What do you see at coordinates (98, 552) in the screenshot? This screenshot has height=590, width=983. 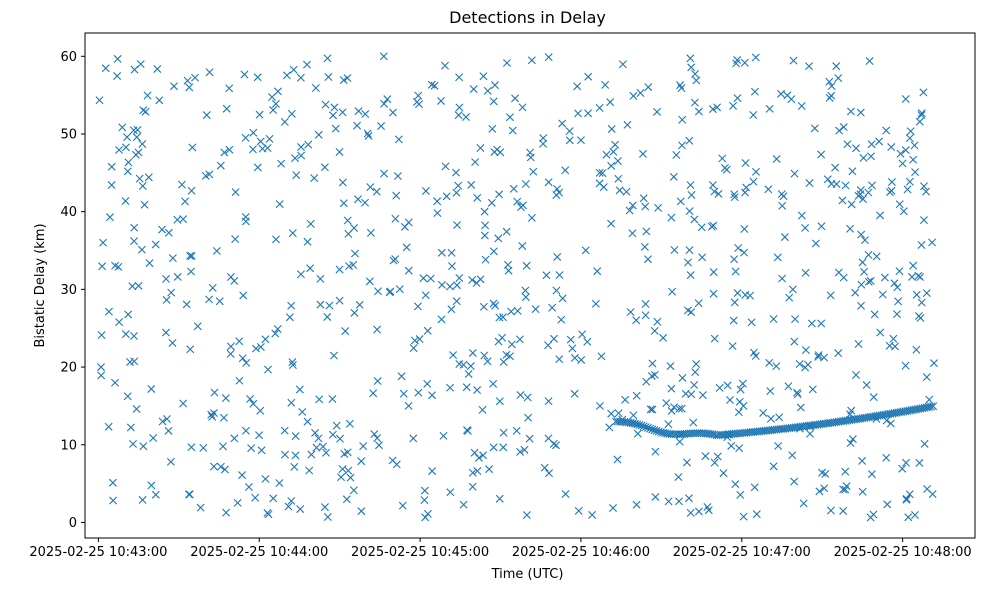 I see `x-tick-label: 2025-02-25 10:43:00` at bounding box center [98, 552].